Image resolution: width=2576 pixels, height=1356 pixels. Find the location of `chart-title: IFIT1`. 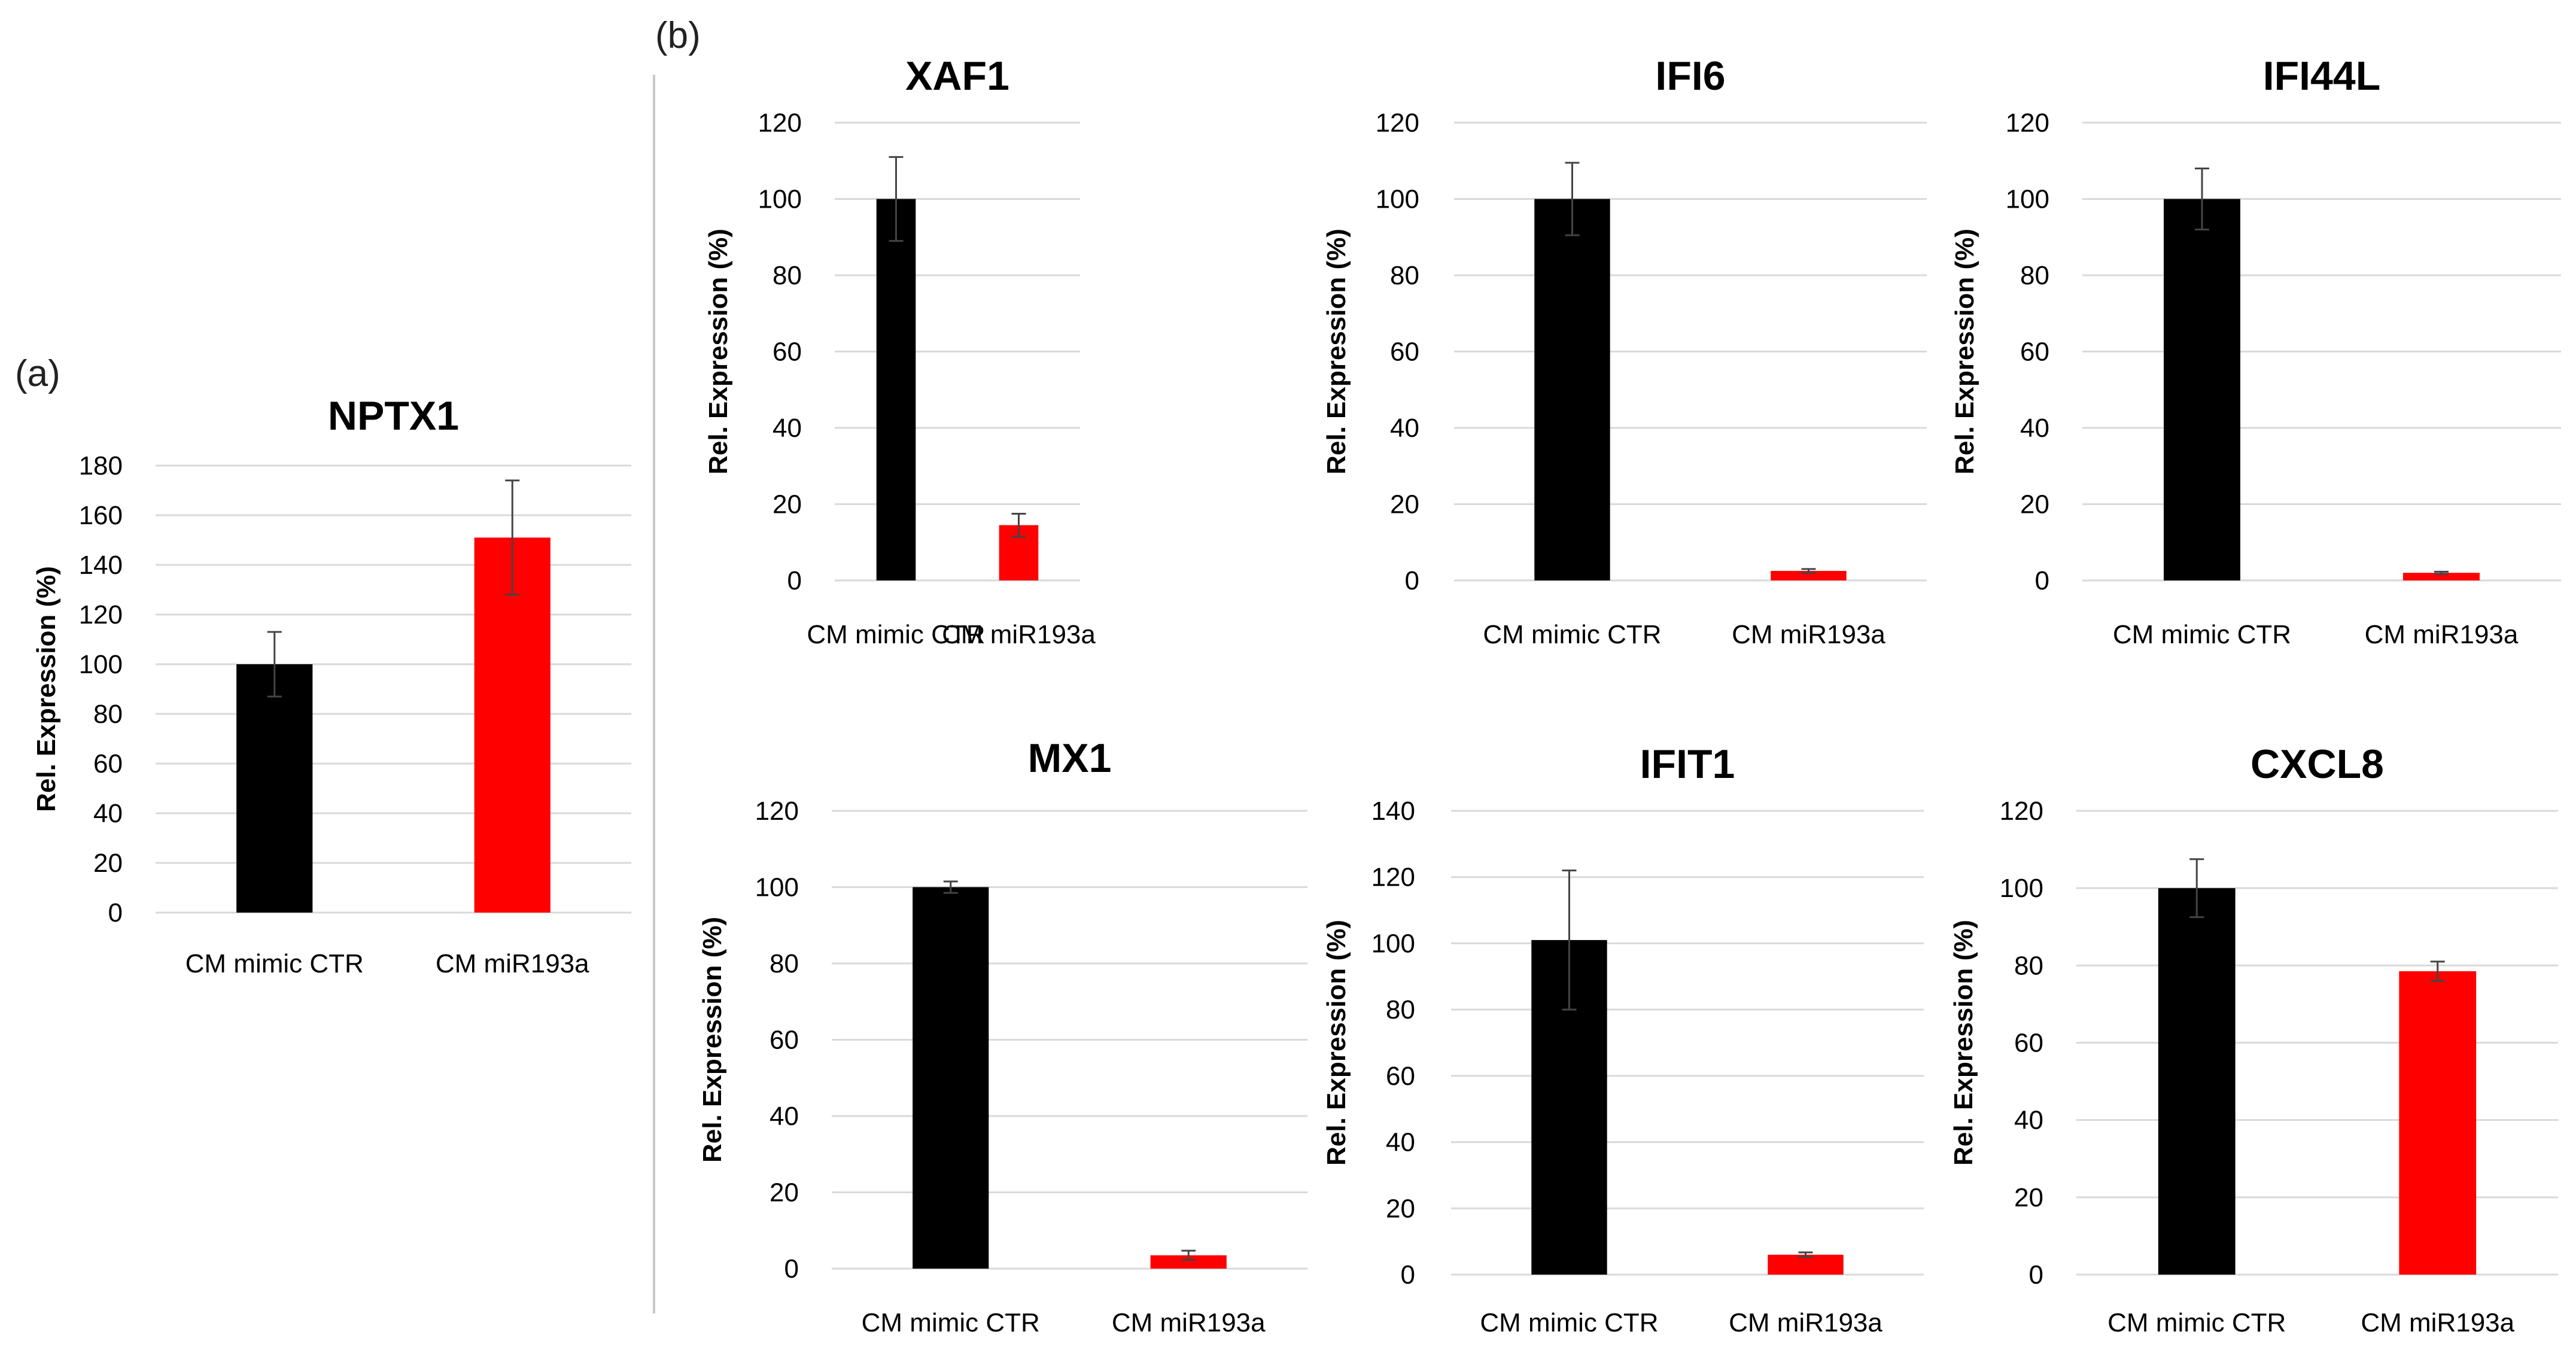

chart-title: IFIT1 is located at coordinates (1688, 764).